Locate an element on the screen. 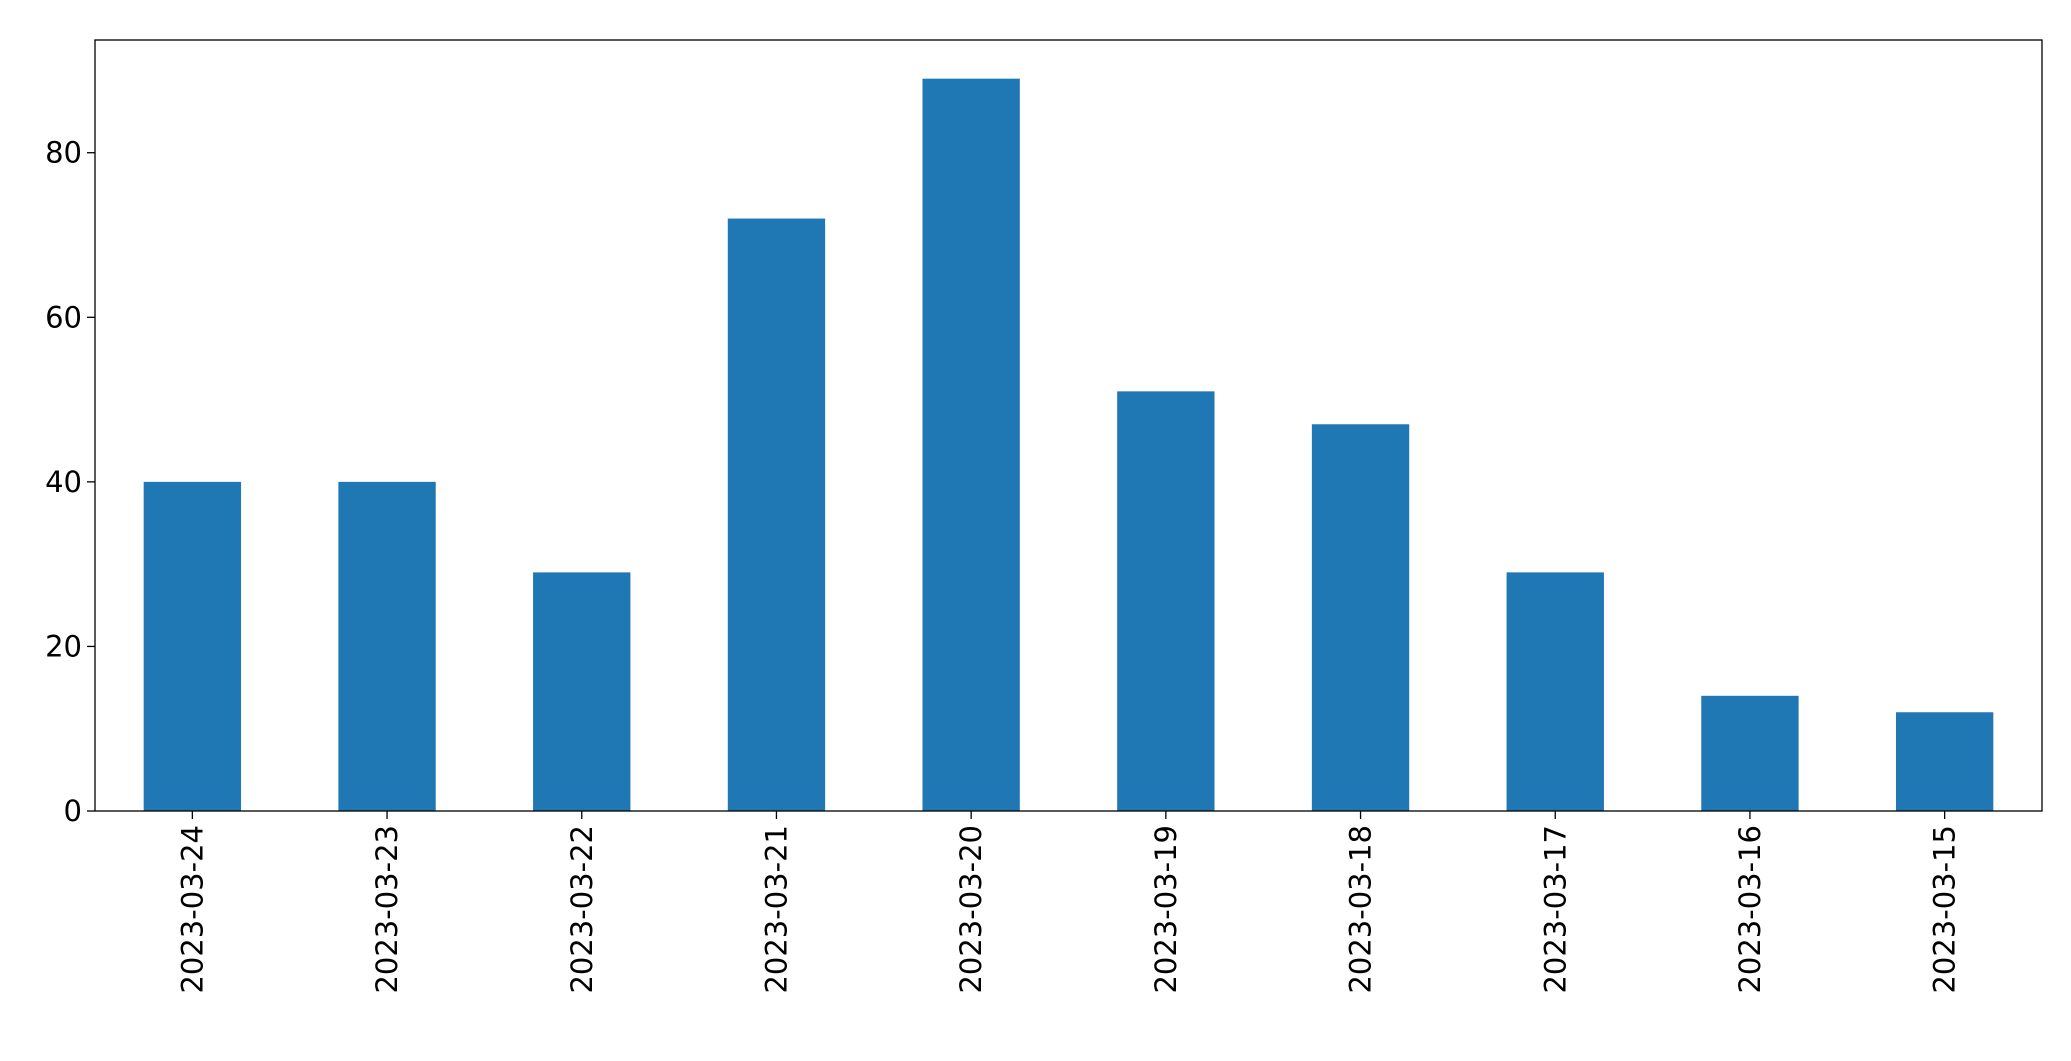  x-tick-label: 2023-03-24 is located at coordinates (192, 909).